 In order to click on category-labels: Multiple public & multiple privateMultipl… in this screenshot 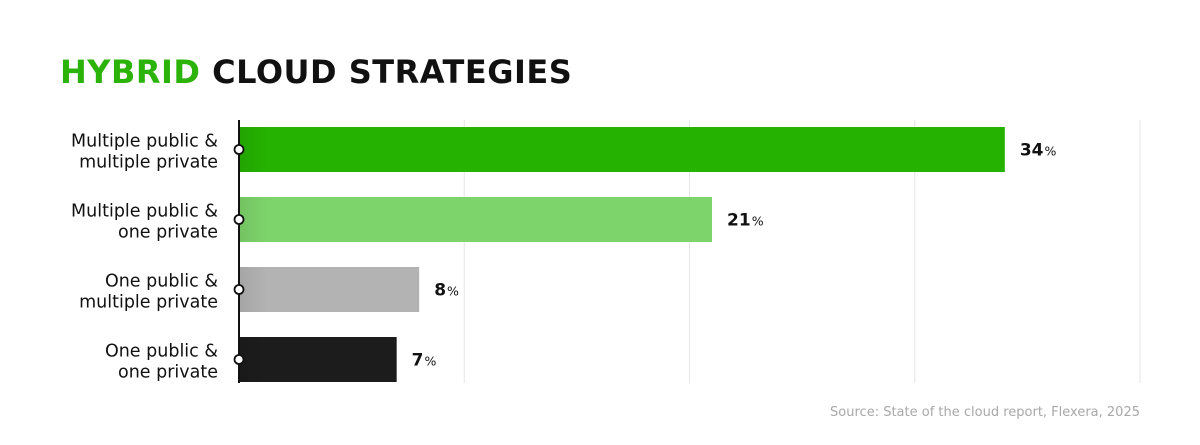, I will do `click(144, 257)`.